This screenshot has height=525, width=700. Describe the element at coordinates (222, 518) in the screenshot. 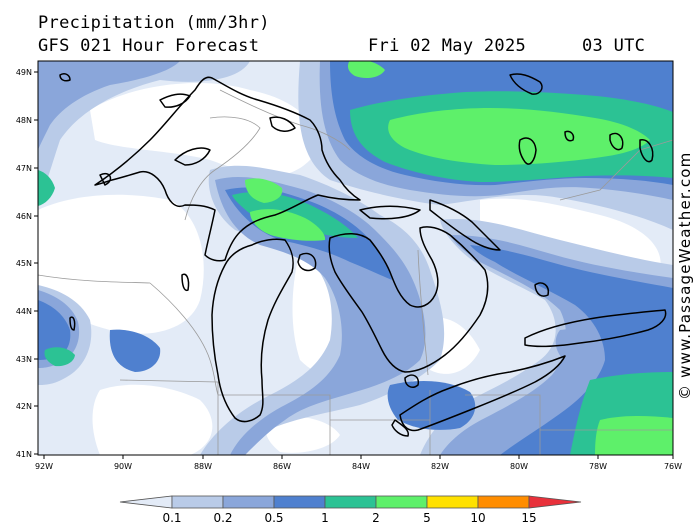

I see `legend-label: 0.2` at that location.